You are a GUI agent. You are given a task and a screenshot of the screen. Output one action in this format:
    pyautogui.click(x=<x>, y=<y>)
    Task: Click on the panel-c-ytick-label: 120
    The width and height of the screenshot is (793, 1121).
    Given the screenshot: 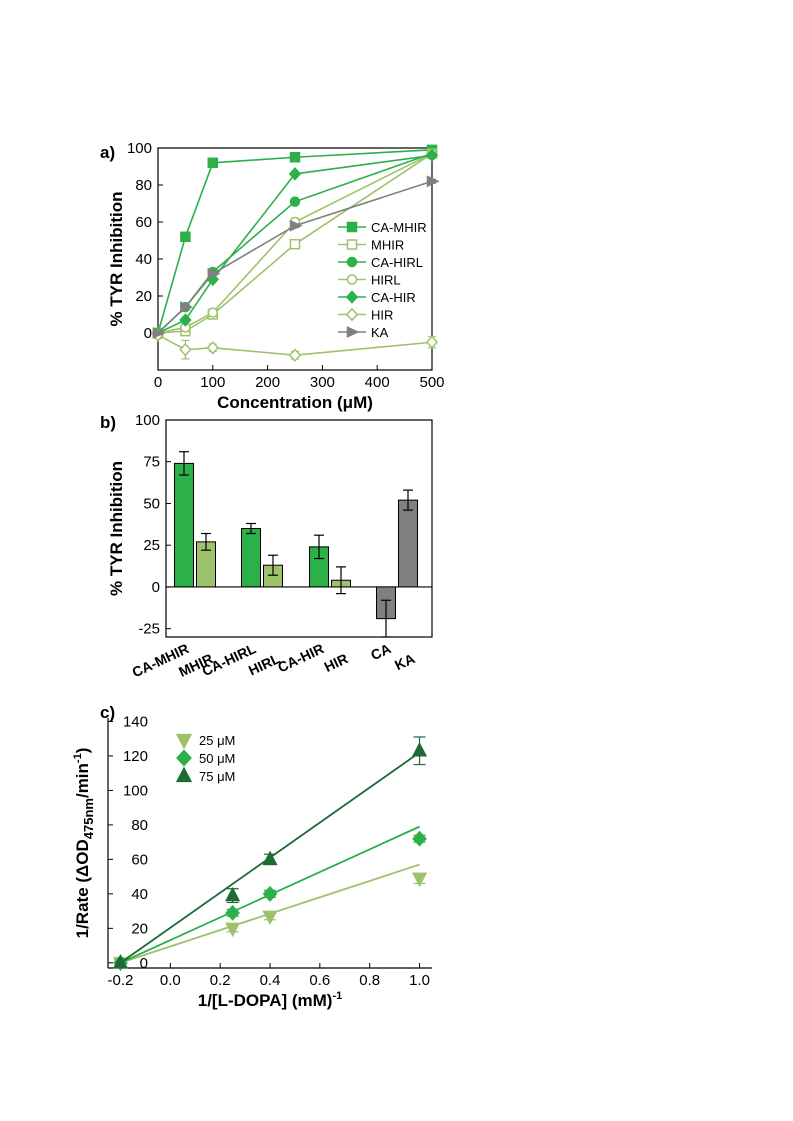 What is the action you would take?
    pyautogui.click(x=135, y=756)
    